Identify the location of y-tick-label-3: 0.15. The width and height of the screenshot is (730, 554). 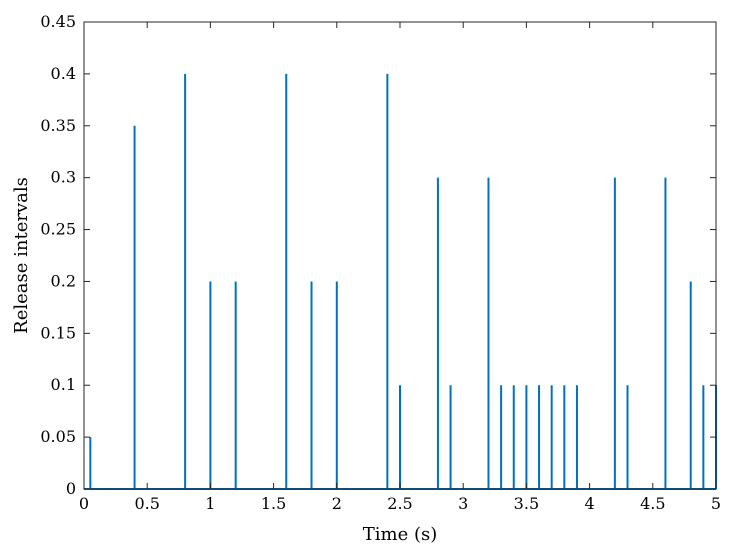
(58, 332).